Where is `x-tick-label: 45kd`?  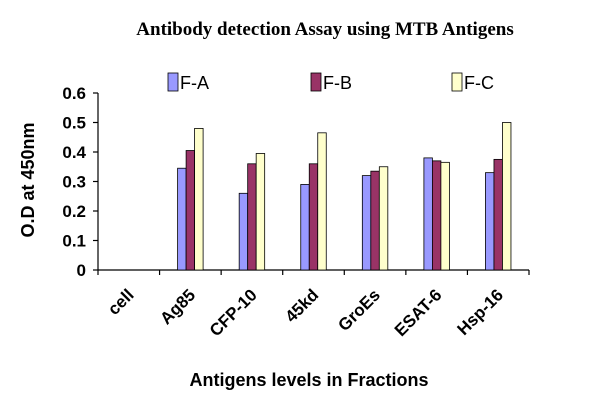 x-tick-label: 45kd is located at coordinates (301, 305).